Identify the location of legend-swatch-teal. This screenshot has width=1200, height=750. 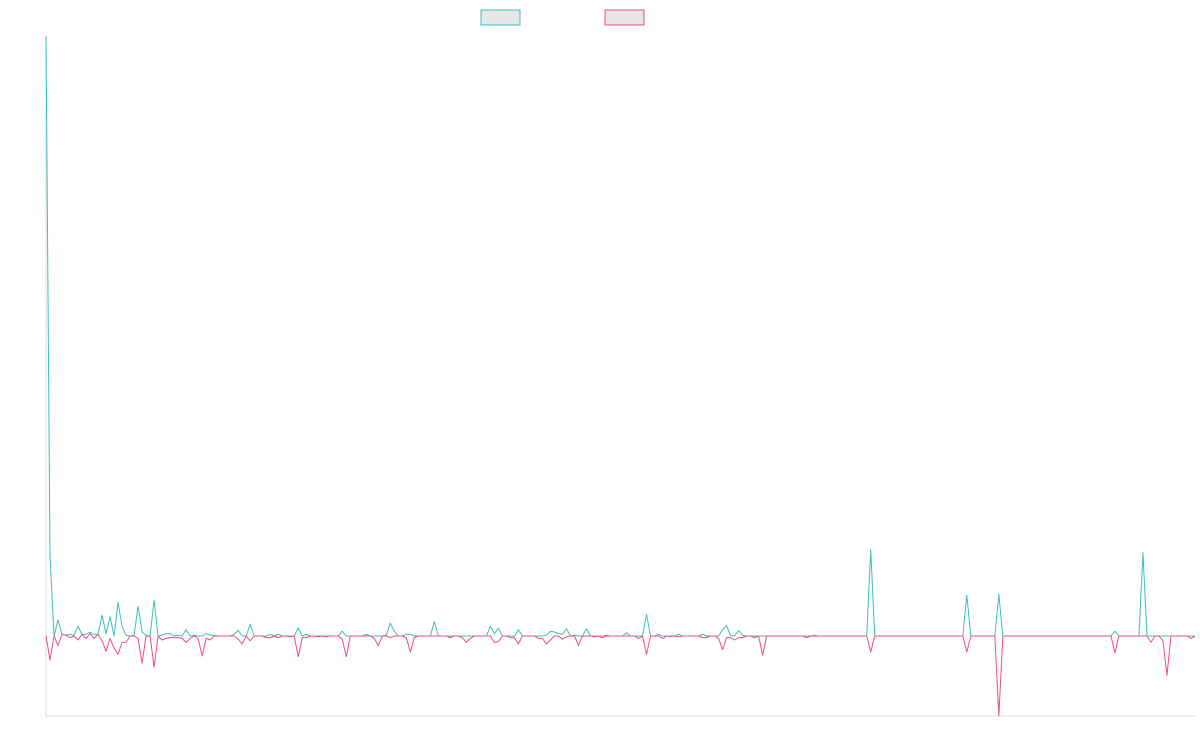
(500, 17).